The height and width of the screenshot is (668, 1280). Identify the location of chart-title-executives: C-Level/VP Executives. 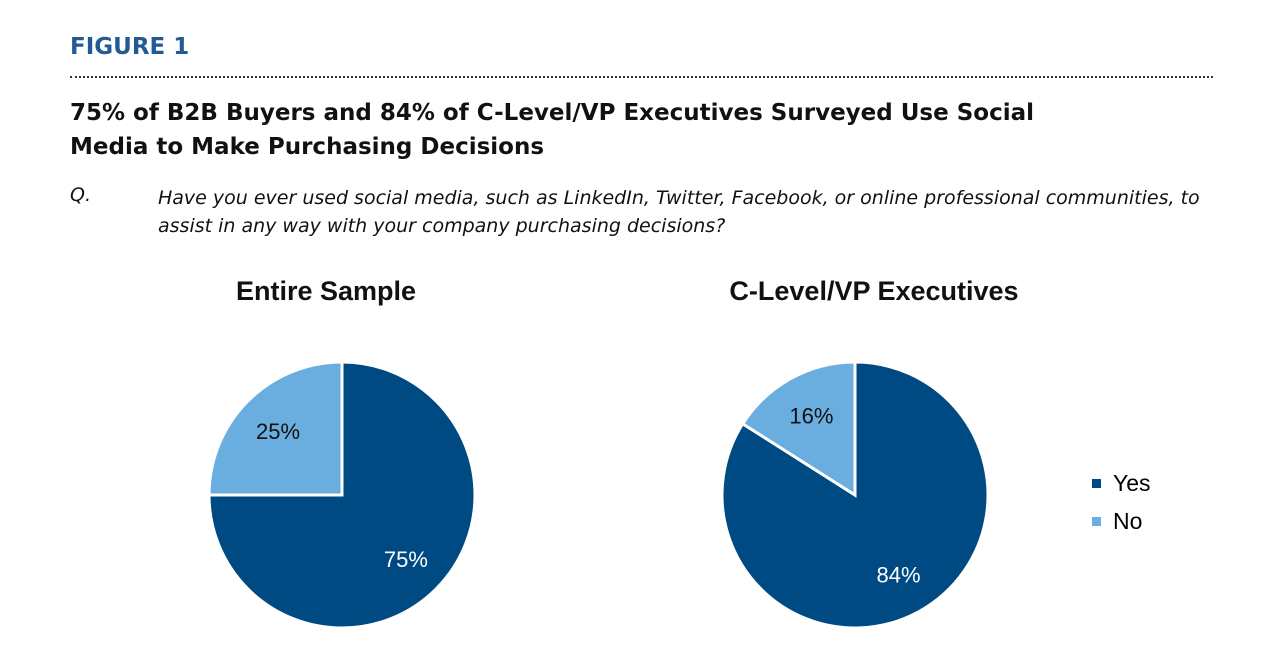
(874, 291).